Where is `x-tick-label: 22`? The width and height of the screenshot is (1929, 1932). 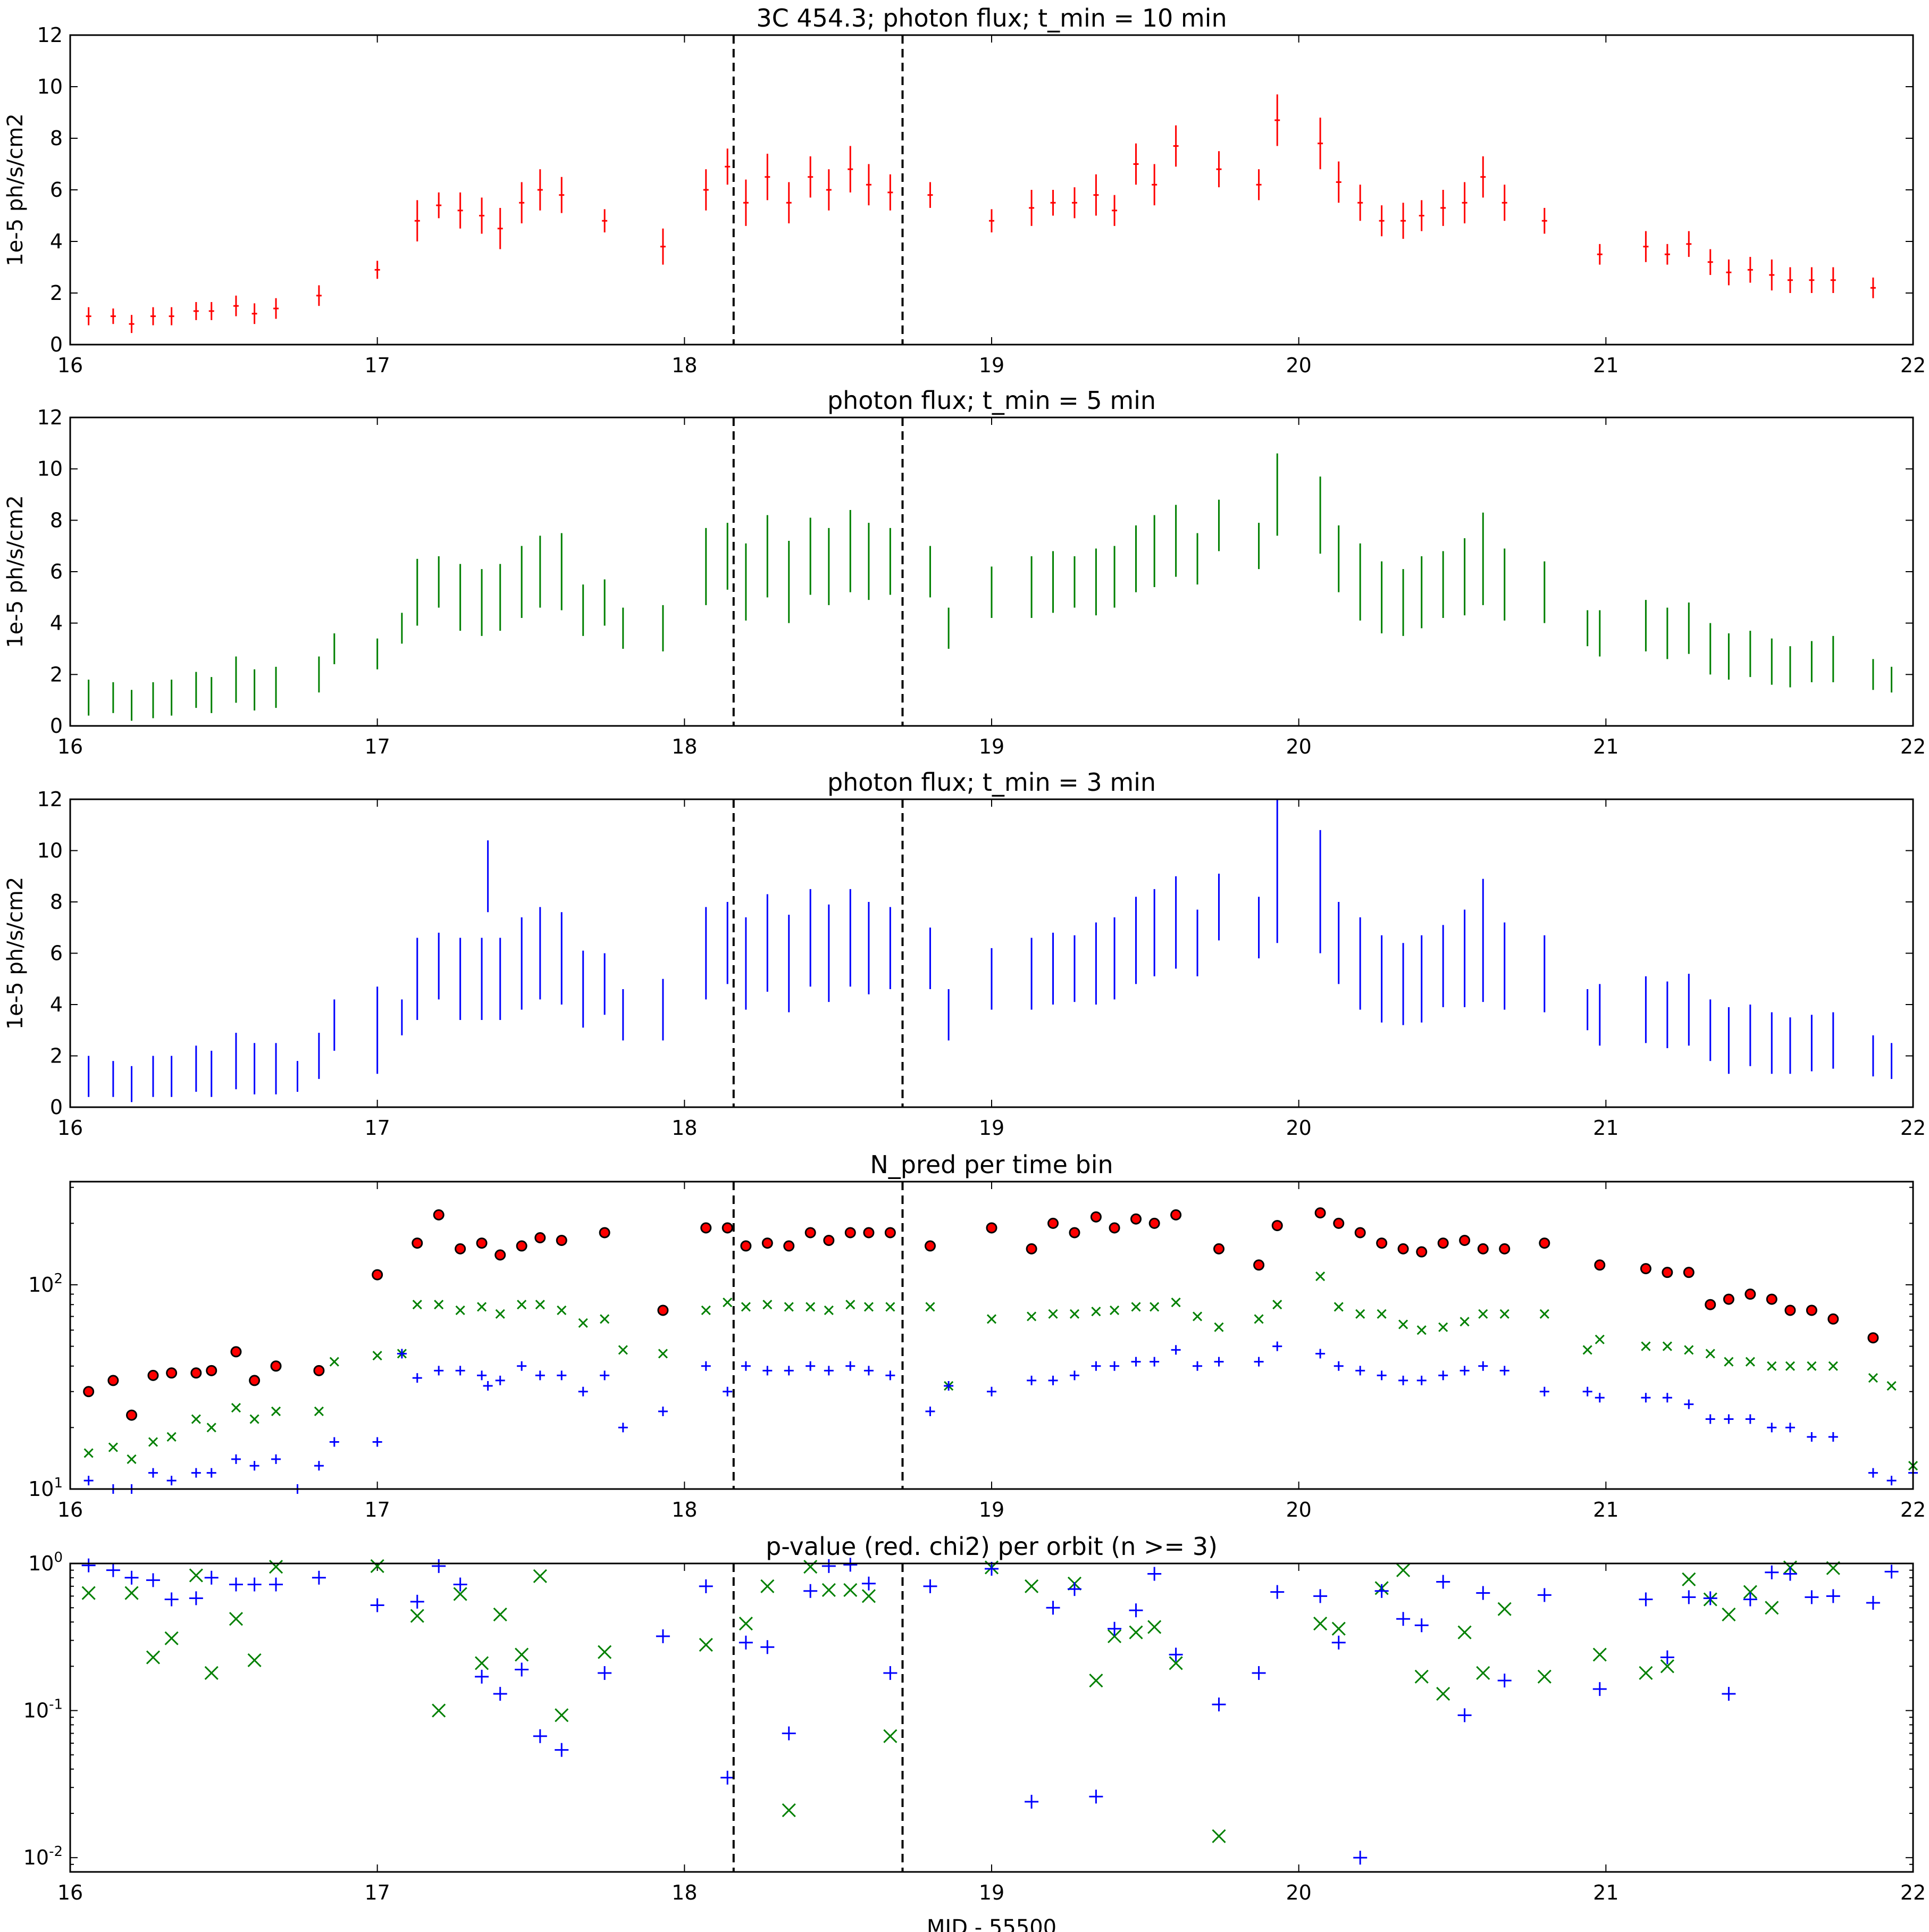
x-tick-label: 22 is located at coordinates (1913, 1892).